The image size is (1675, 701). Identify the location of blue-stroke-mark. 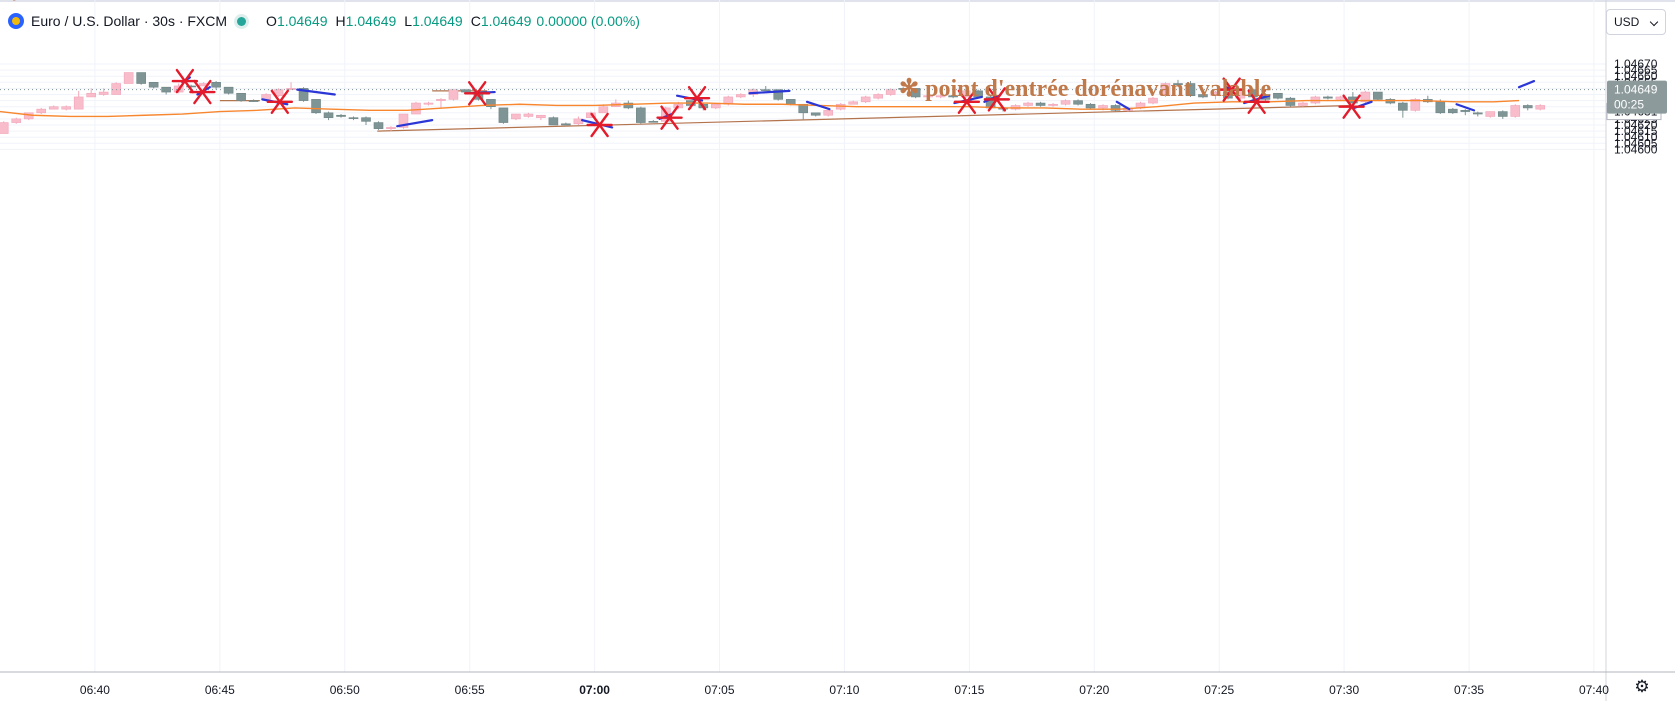
(1526, 84).